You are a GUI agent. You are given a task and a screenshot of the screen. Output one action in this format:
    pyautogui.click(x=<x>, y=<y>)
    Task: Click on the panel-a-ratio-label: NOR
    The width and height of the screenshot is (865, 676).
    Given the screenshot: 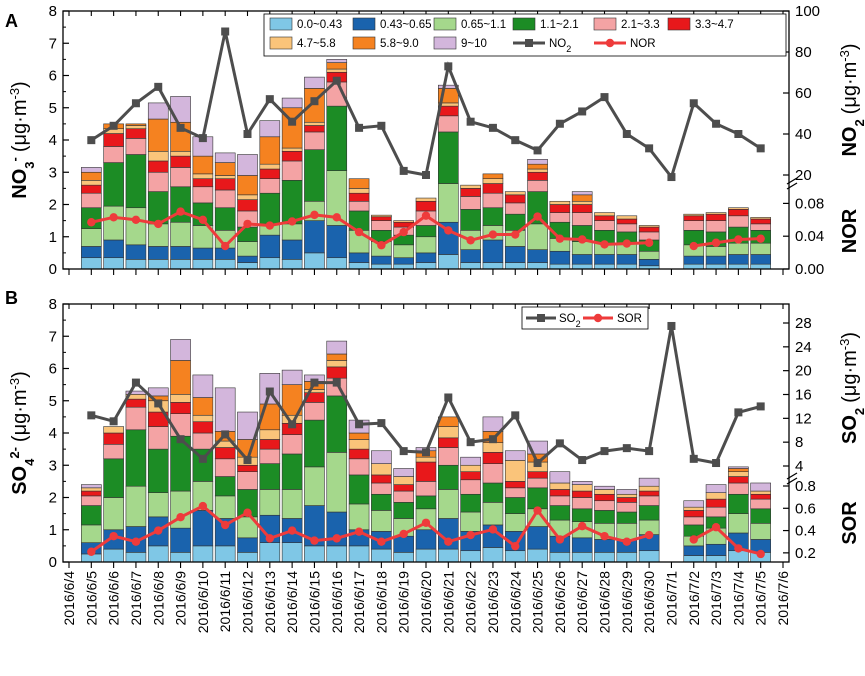 What is the action you would take?
    pyautogui.click(x=850, y=230)
    